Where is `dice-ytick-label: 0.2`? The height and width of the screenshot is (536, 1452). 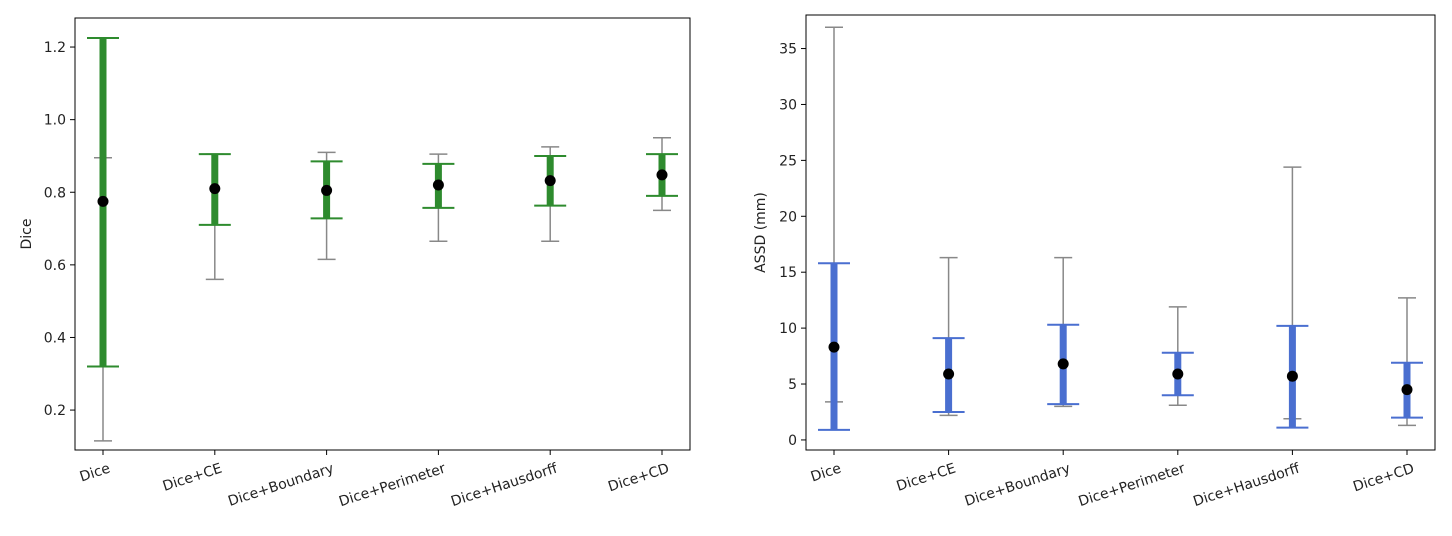
dice-ytick-label: 0.2 is located at coordinates (55, 411).